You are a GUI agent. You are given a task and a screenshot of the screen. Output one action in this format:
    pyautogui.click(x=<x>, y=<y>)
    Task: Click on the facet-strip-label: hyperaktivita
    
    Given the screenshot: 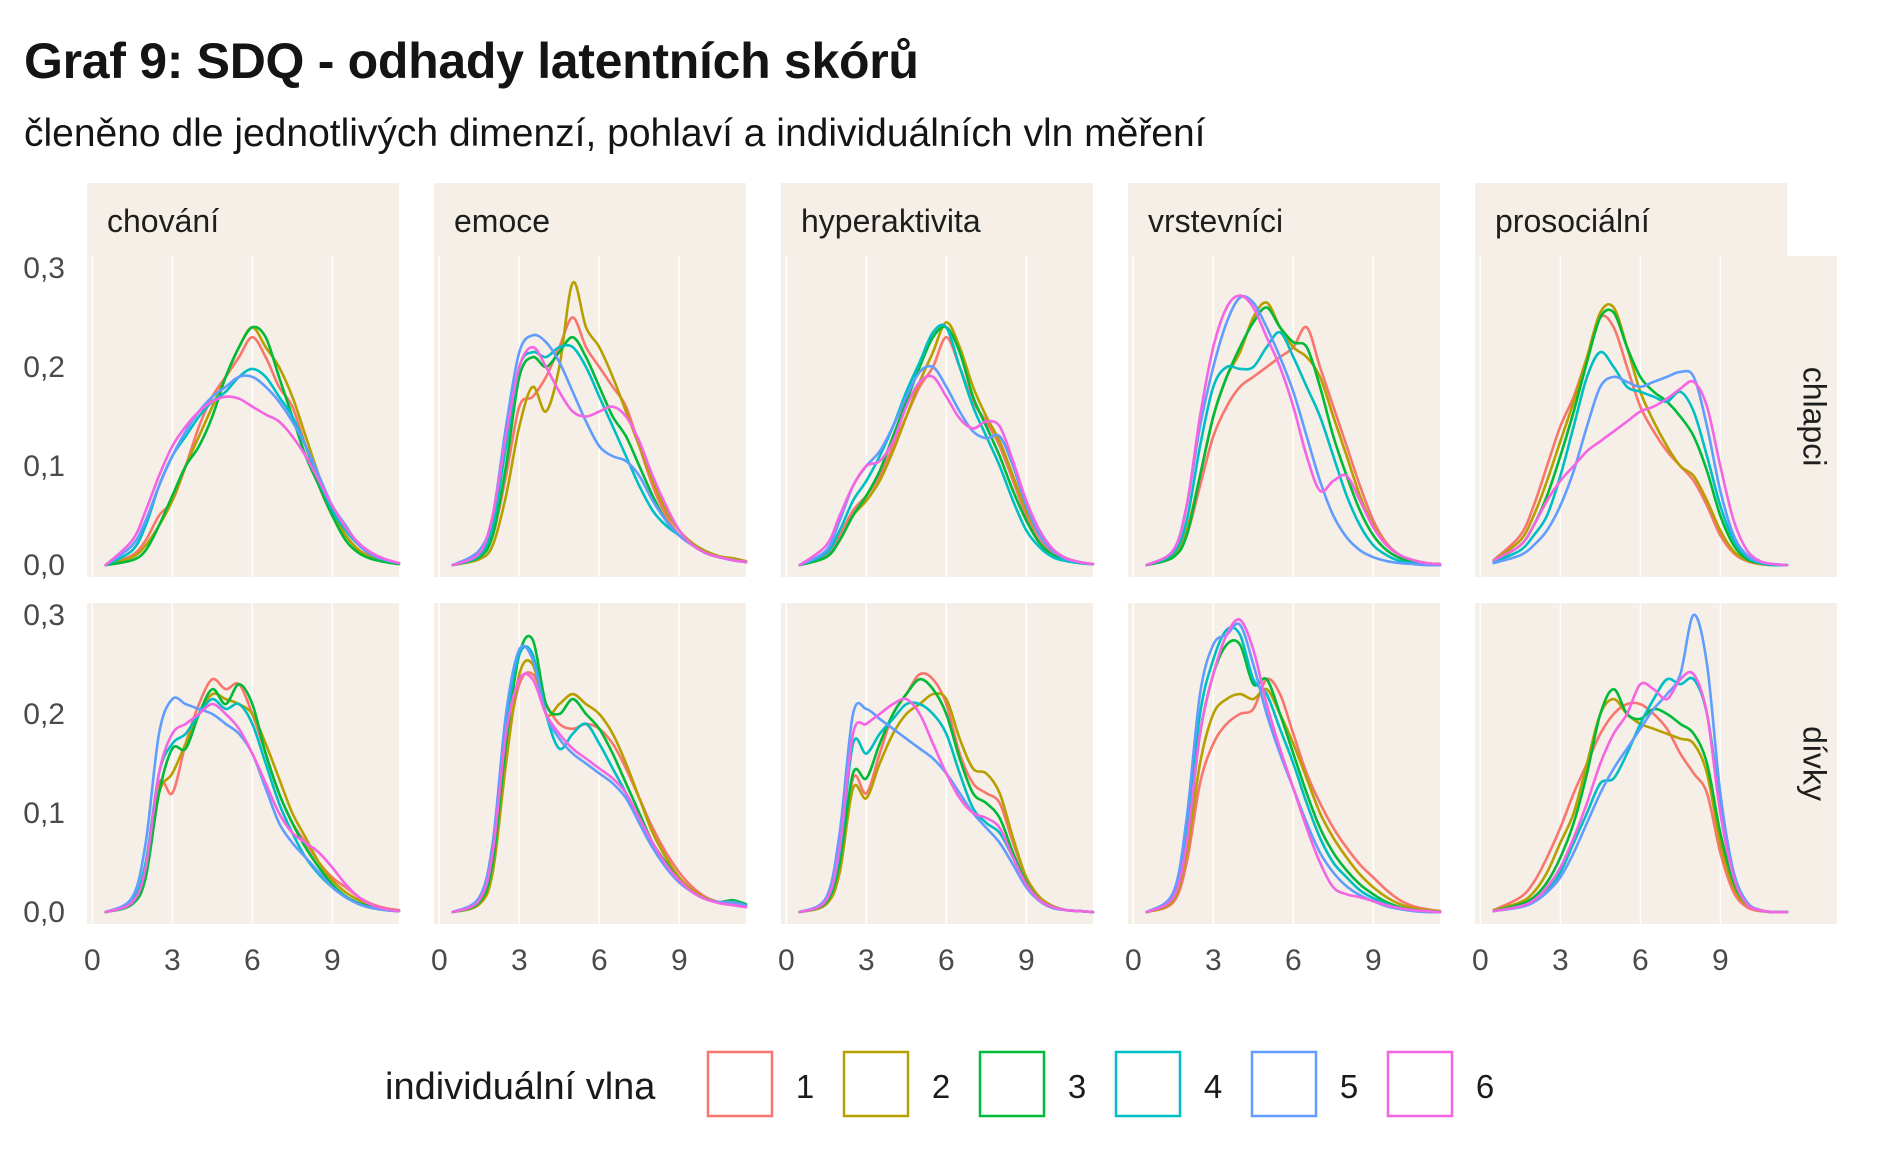 What is the action you would take?
    pyautogui.click(x=891, y=221)
    